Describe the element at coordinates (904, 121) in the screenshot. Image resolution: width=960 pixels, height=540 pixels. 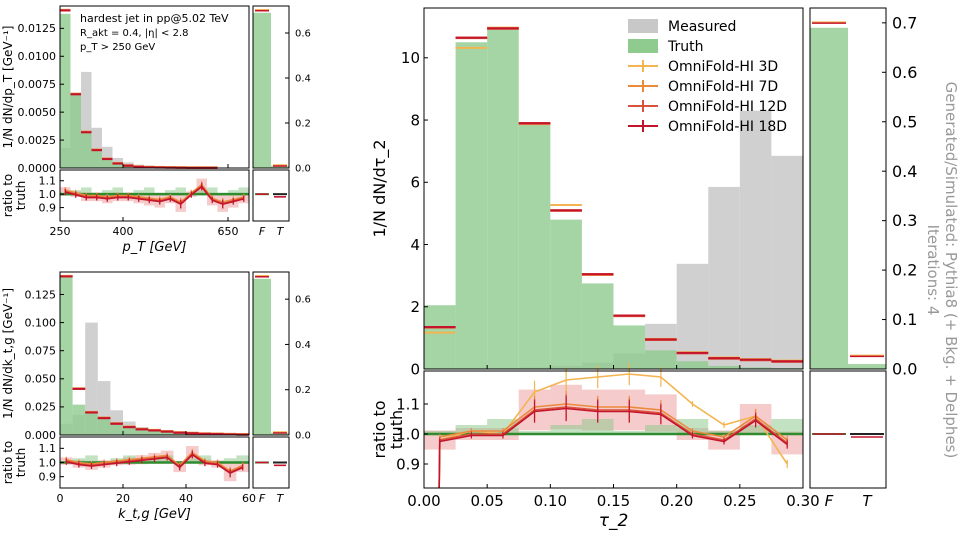
I see `tau-fake-ytick-label: 0.5` at that location.